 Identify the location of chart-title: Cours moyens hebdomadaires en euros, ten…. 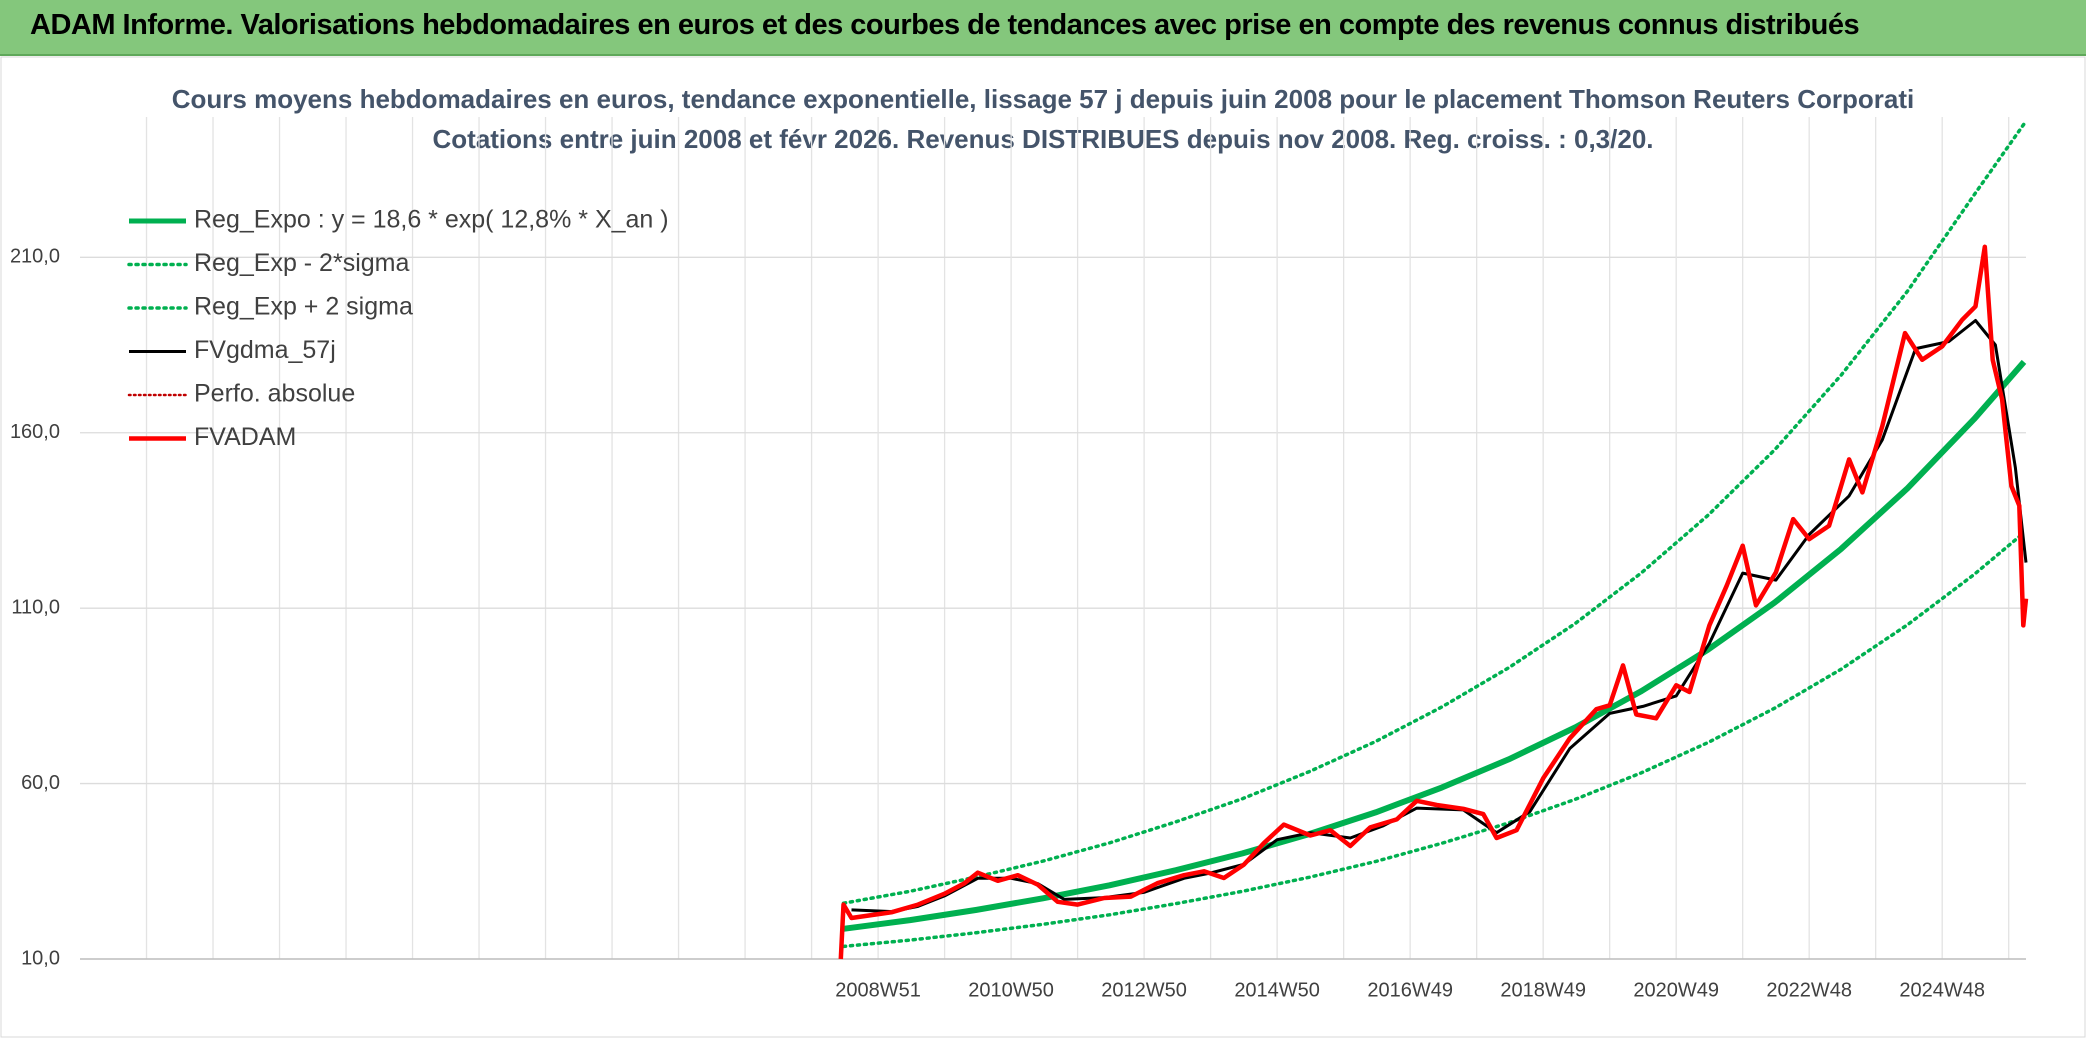
(1043, 99).